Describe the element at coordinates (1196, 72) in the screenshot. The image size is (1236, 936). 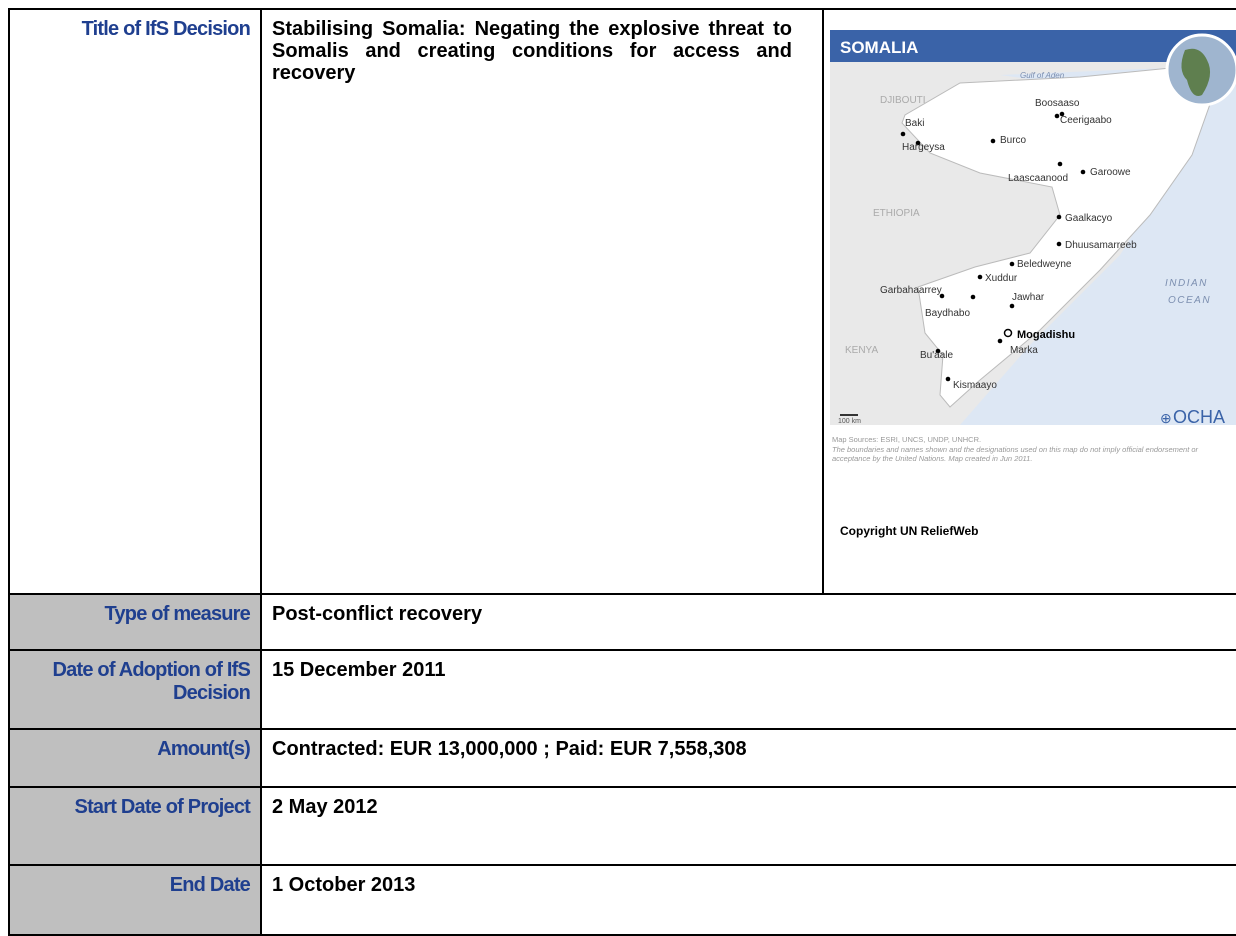
I see `globe-land` at that location.